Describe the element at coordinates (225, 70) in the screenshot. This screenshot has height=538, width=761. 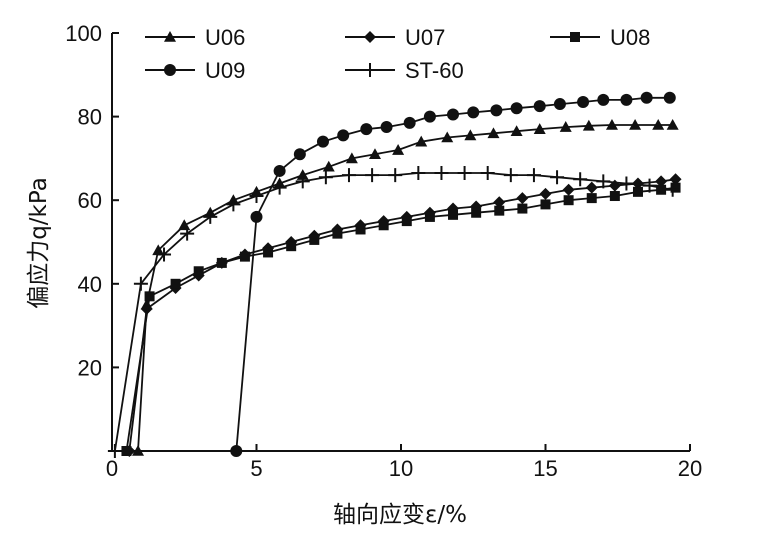
I see `legend-label-u09: U09` at that location.